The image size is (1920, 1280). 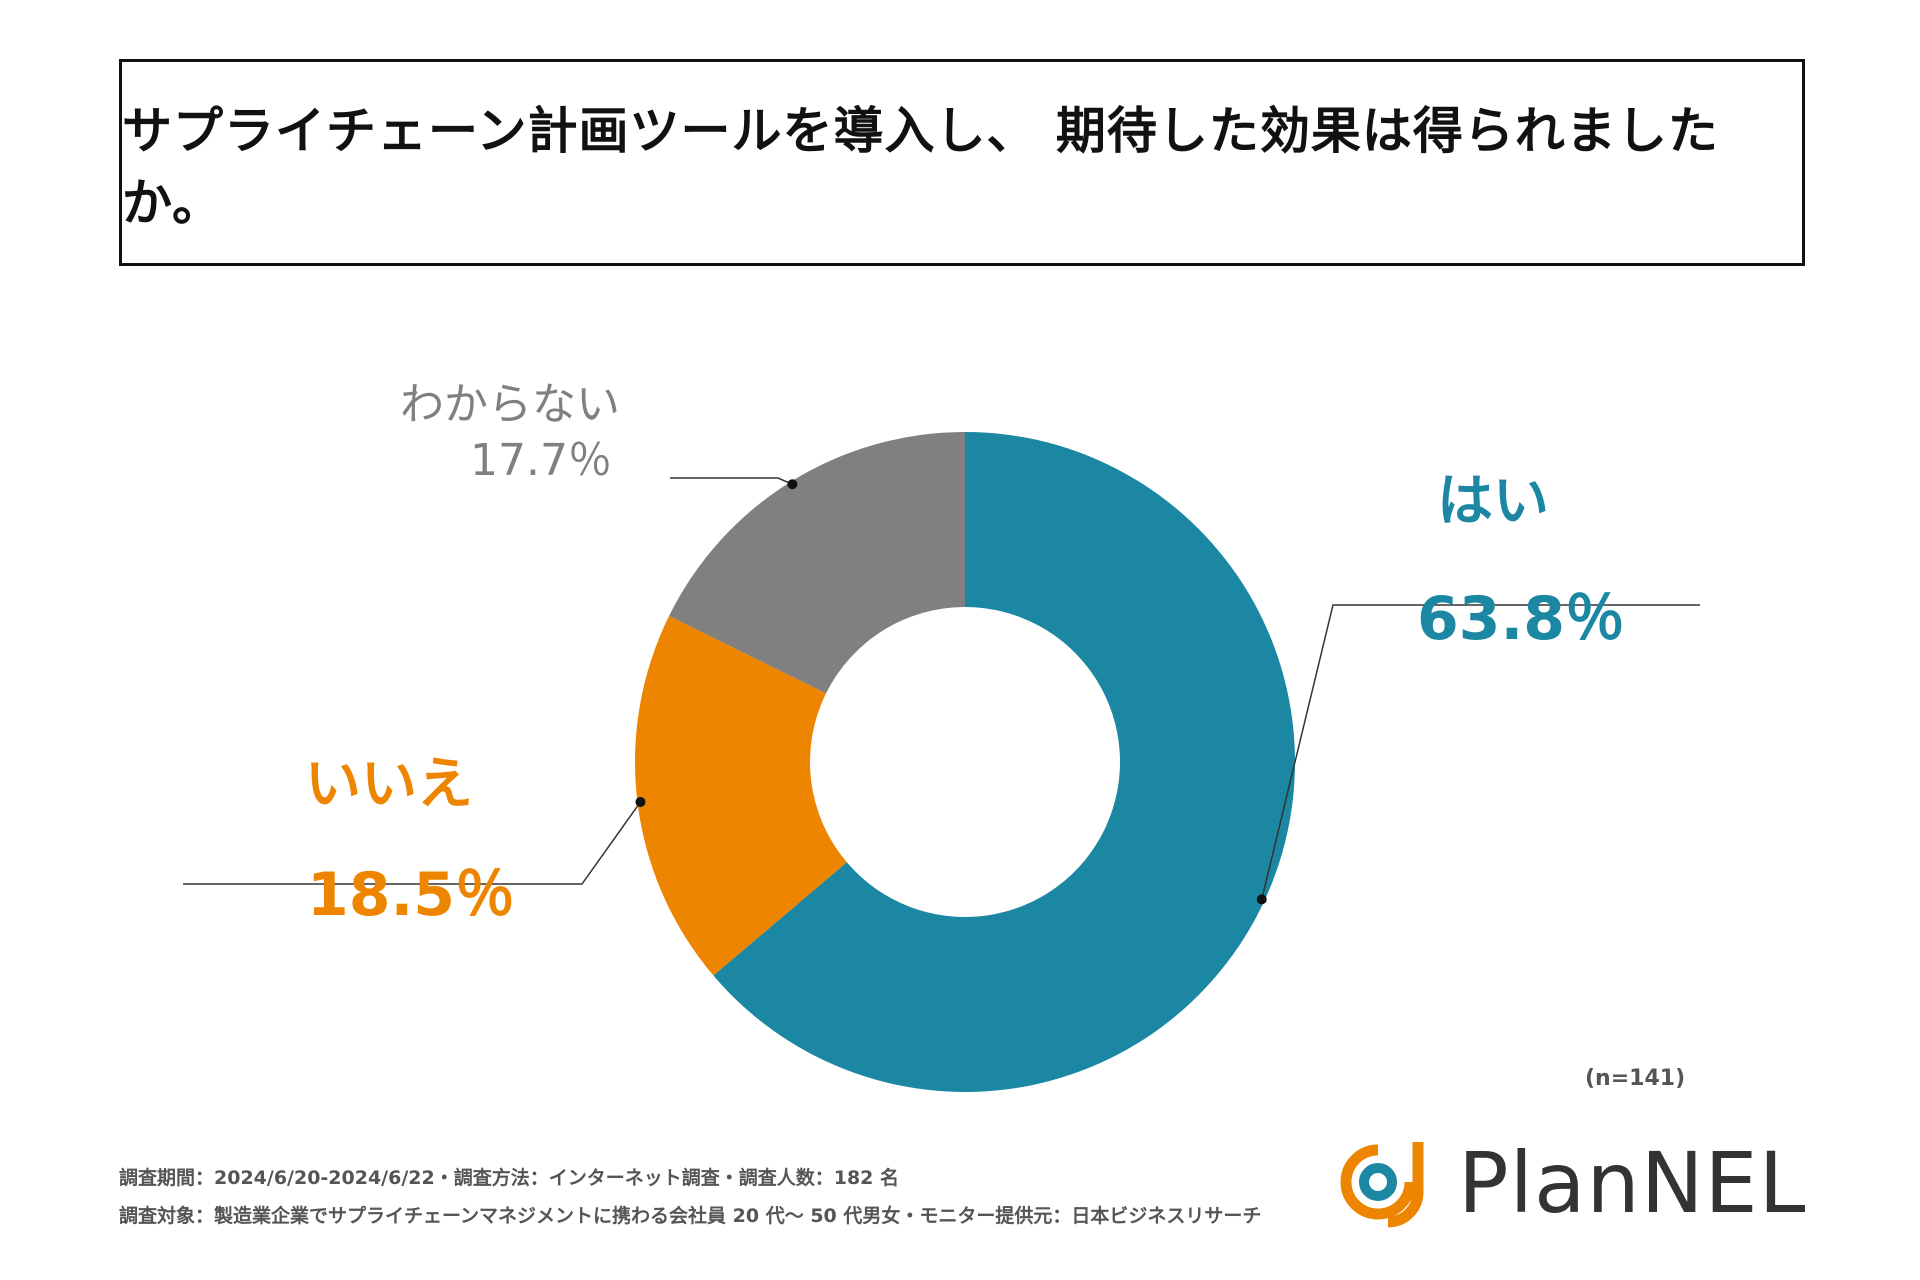 I want to click on sample-size-note: (n=141), so click(x=1635, y=1078).